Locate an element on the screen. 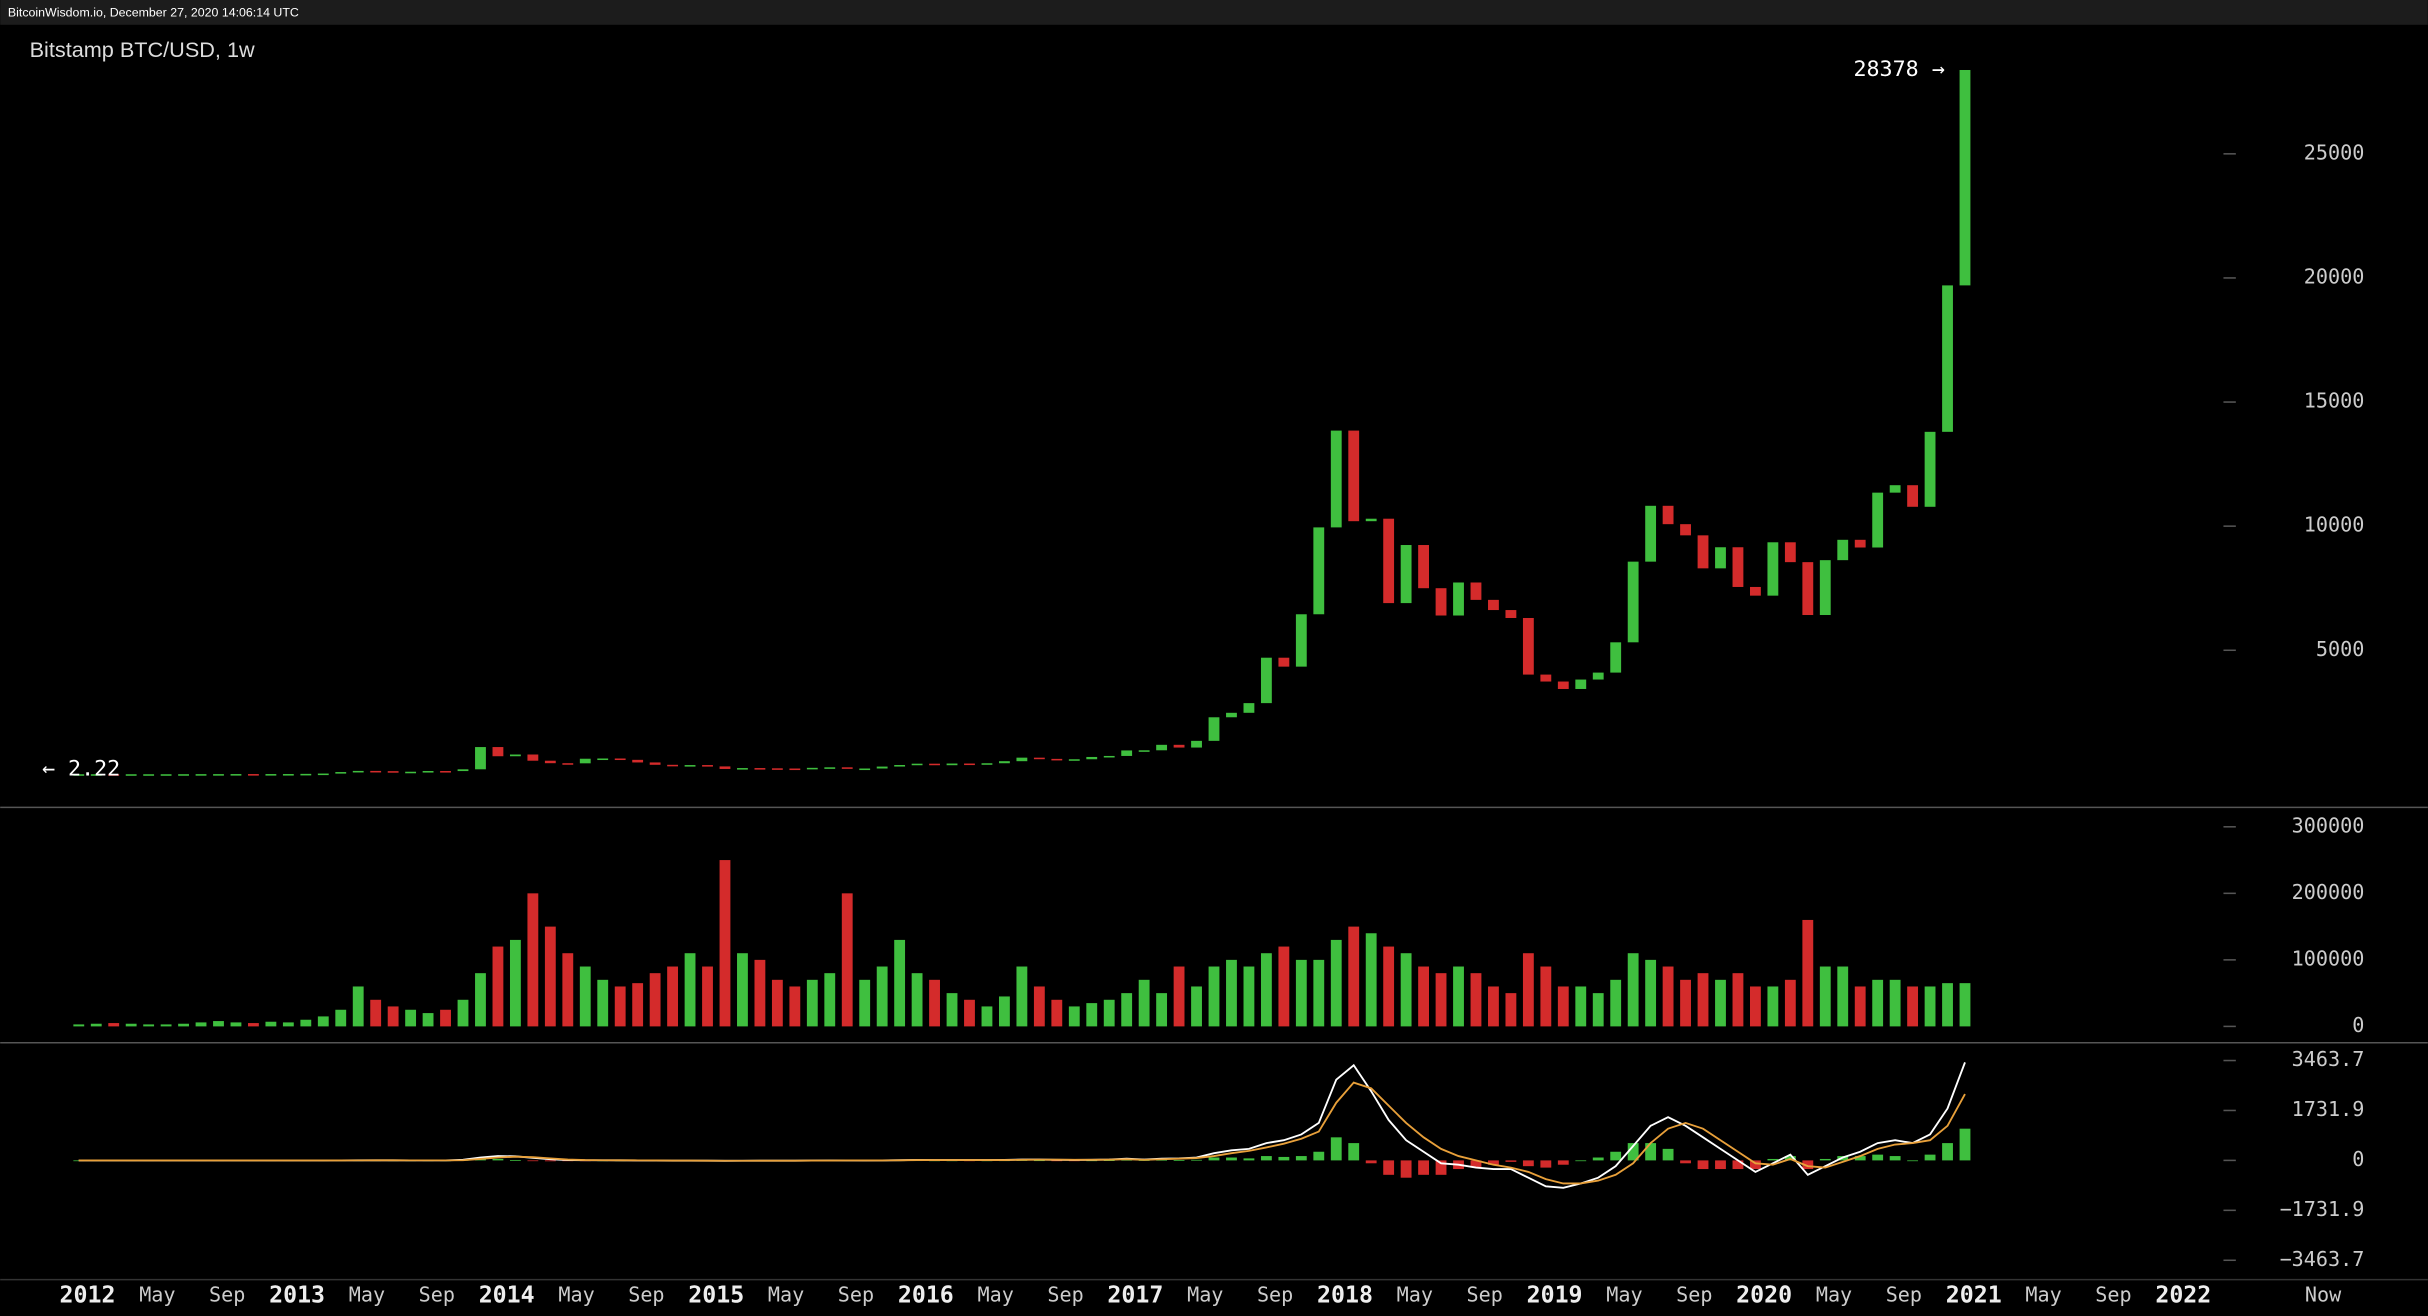  x-tick-label: Sep is located at coordinates (227, 1294).